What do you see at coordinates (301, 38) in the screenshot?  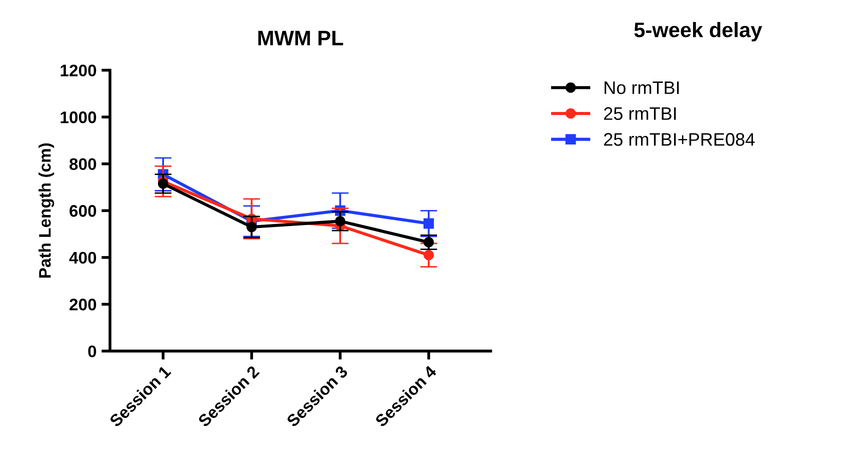 I see `chart-title: MWM PL` at bounding box center [301, 38].